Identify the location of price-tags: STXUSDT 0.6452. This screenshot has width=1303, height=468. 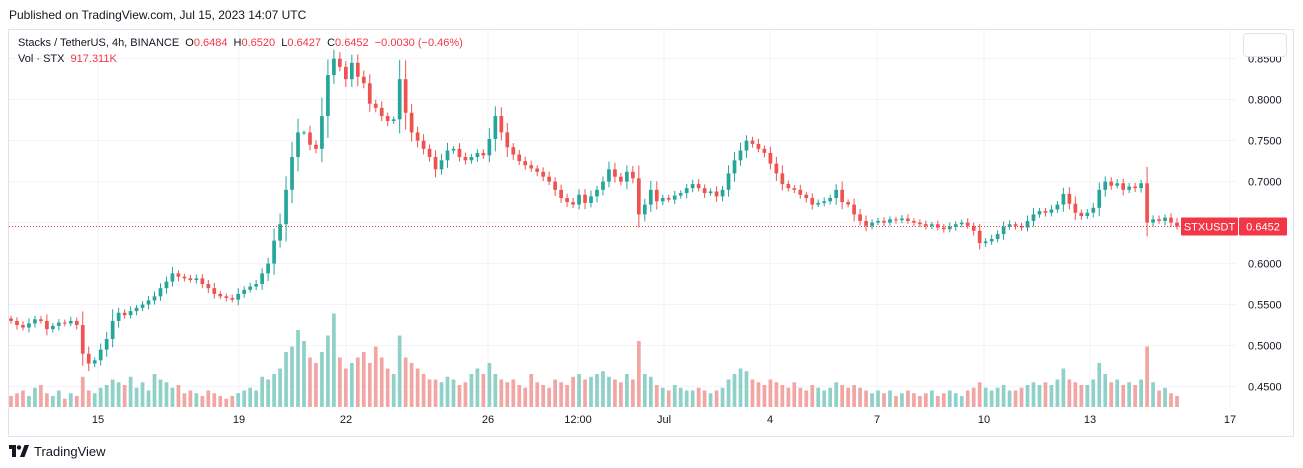
(1234, 226).